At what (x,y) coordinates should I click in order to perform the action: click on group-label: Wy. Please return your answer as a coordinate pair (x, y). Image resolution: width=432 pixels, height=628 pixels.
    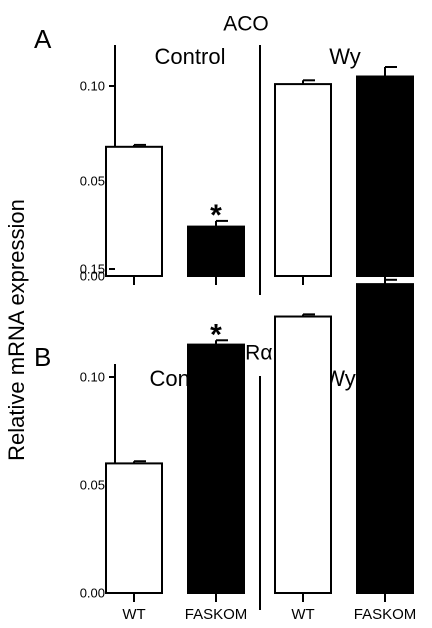
    Looking at the image, I should click on (345, 56).